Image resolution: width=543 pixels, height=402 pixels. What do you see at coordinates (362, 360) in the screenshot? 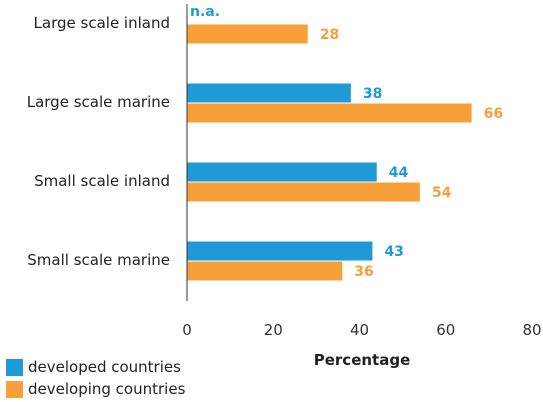
I see `x-axis-title: Percentage` at bounding box center [362, 360].